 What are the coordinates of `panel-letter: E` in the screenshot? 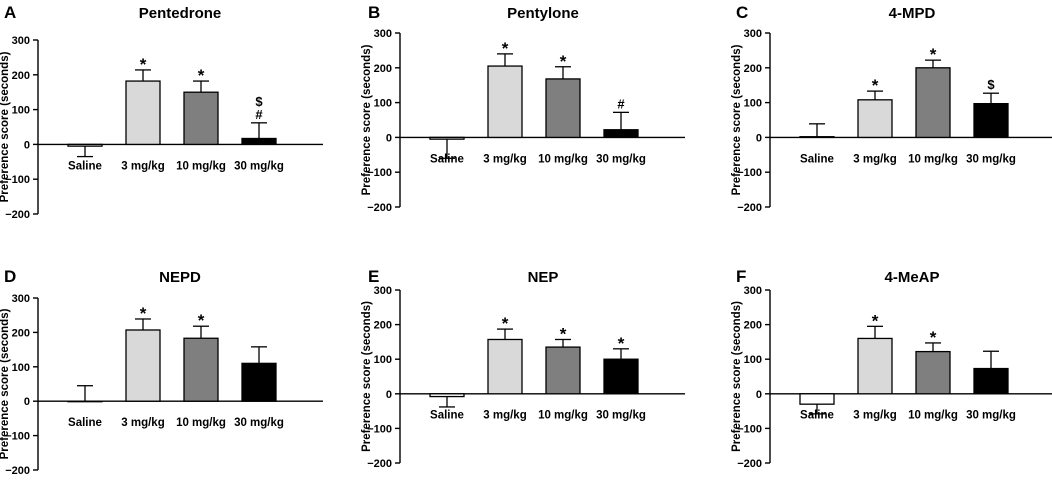 It's located at (373, 276).